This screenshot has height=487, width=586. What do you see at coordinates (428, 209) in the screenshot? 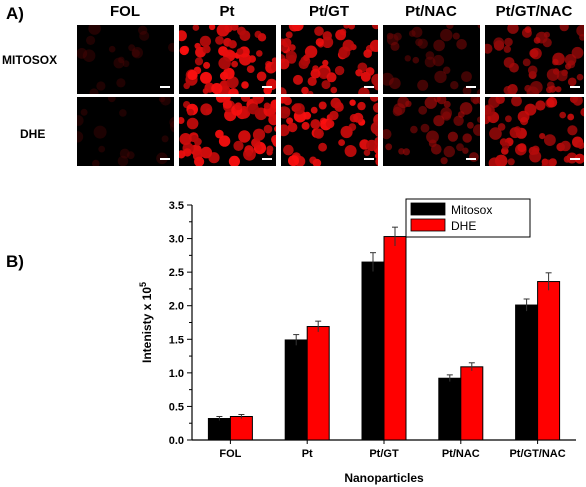
I see `legend-swatch-mitosox` at bounding box center [428, 209].